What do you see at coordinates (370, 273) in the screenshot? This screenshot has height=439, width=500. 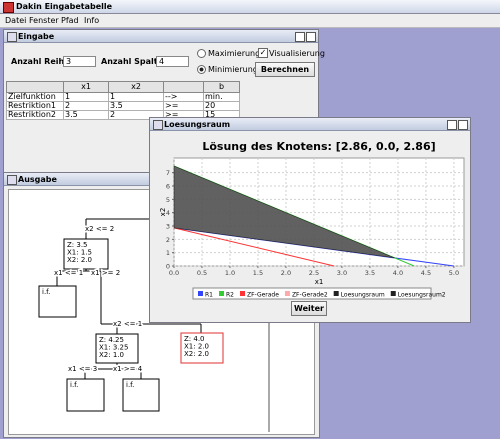 I see `x-tick-label: 3.5` at bounding box center [370, 273].